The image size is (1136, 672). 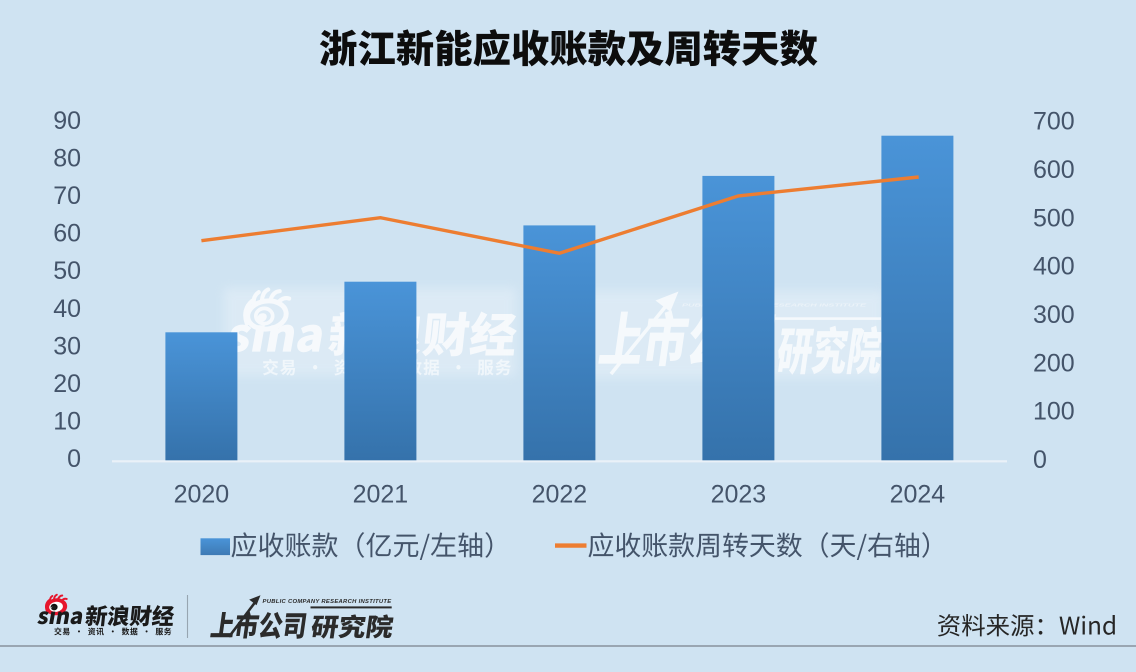 I want to click on svg-text: 2021, so click(x=381, y=494).